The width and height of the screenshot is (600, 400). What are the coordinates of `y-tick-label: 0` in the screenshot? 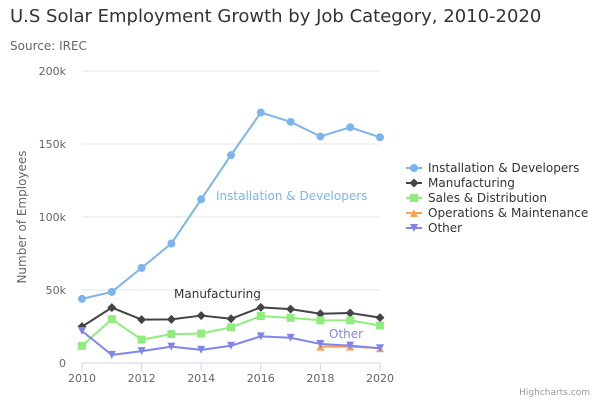 It's located at (62, 363).